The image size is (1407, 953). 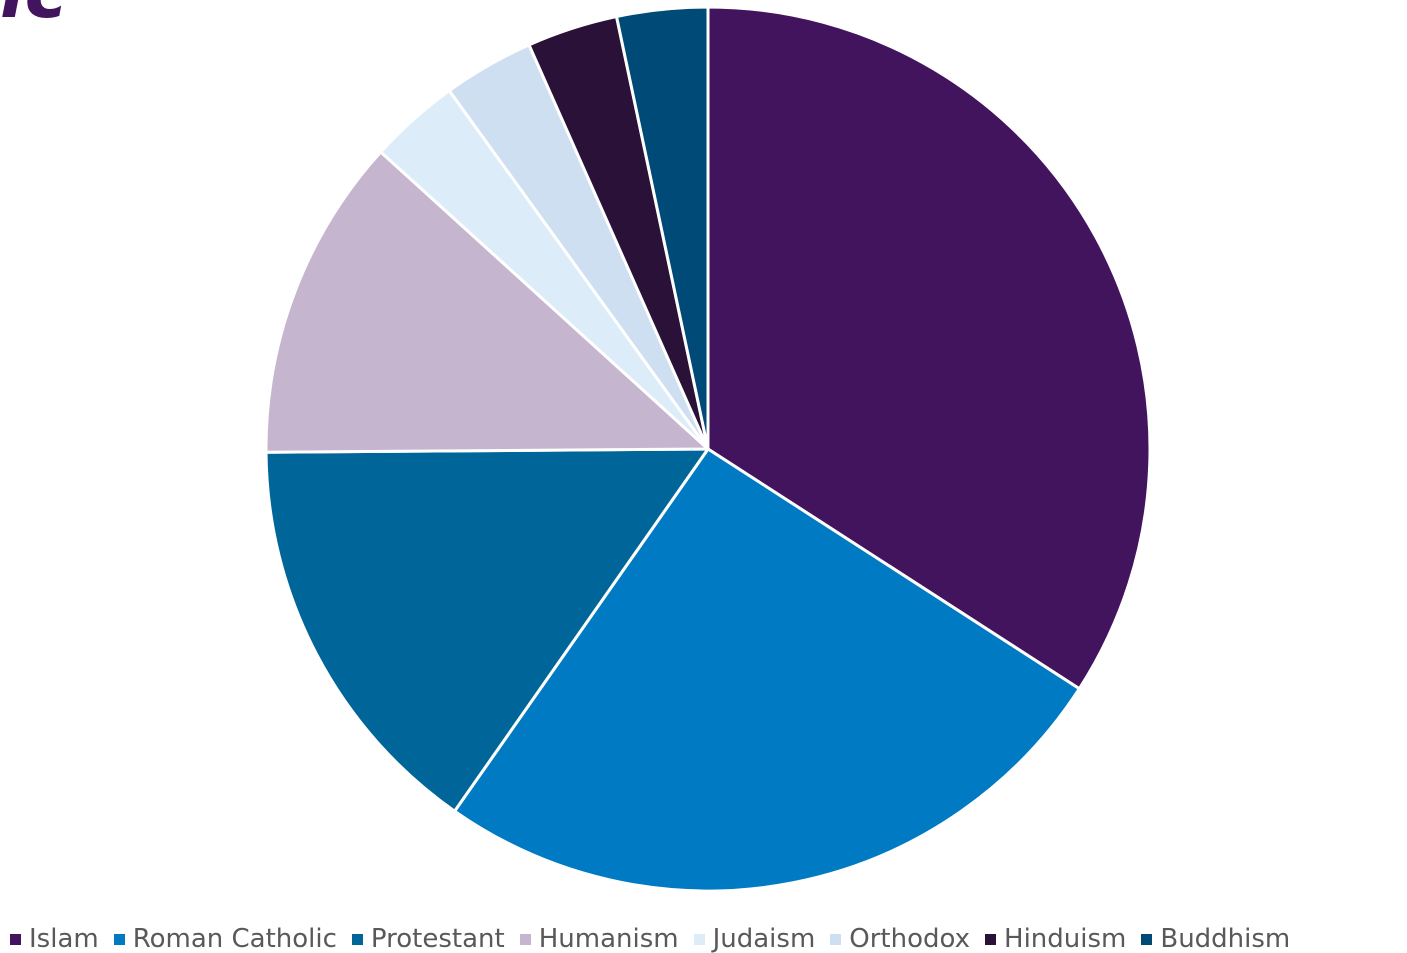 I want to click on legend-item-judaism: Judaism, so click(x=754, y=938).